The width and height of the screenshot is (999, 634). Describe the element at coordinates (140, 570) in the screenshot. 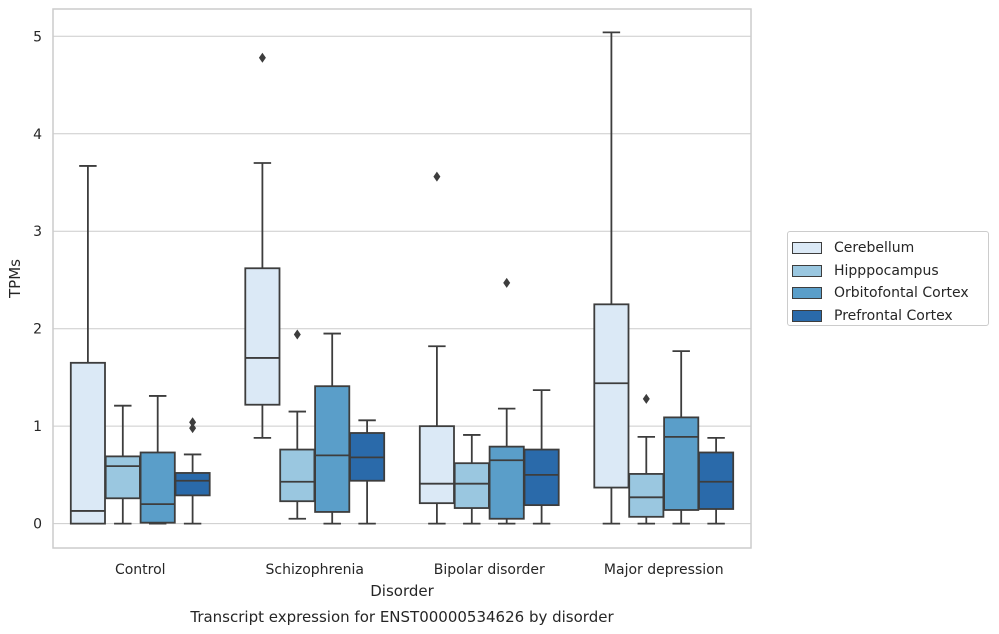

I see `x-tick-label: Control` at that location.